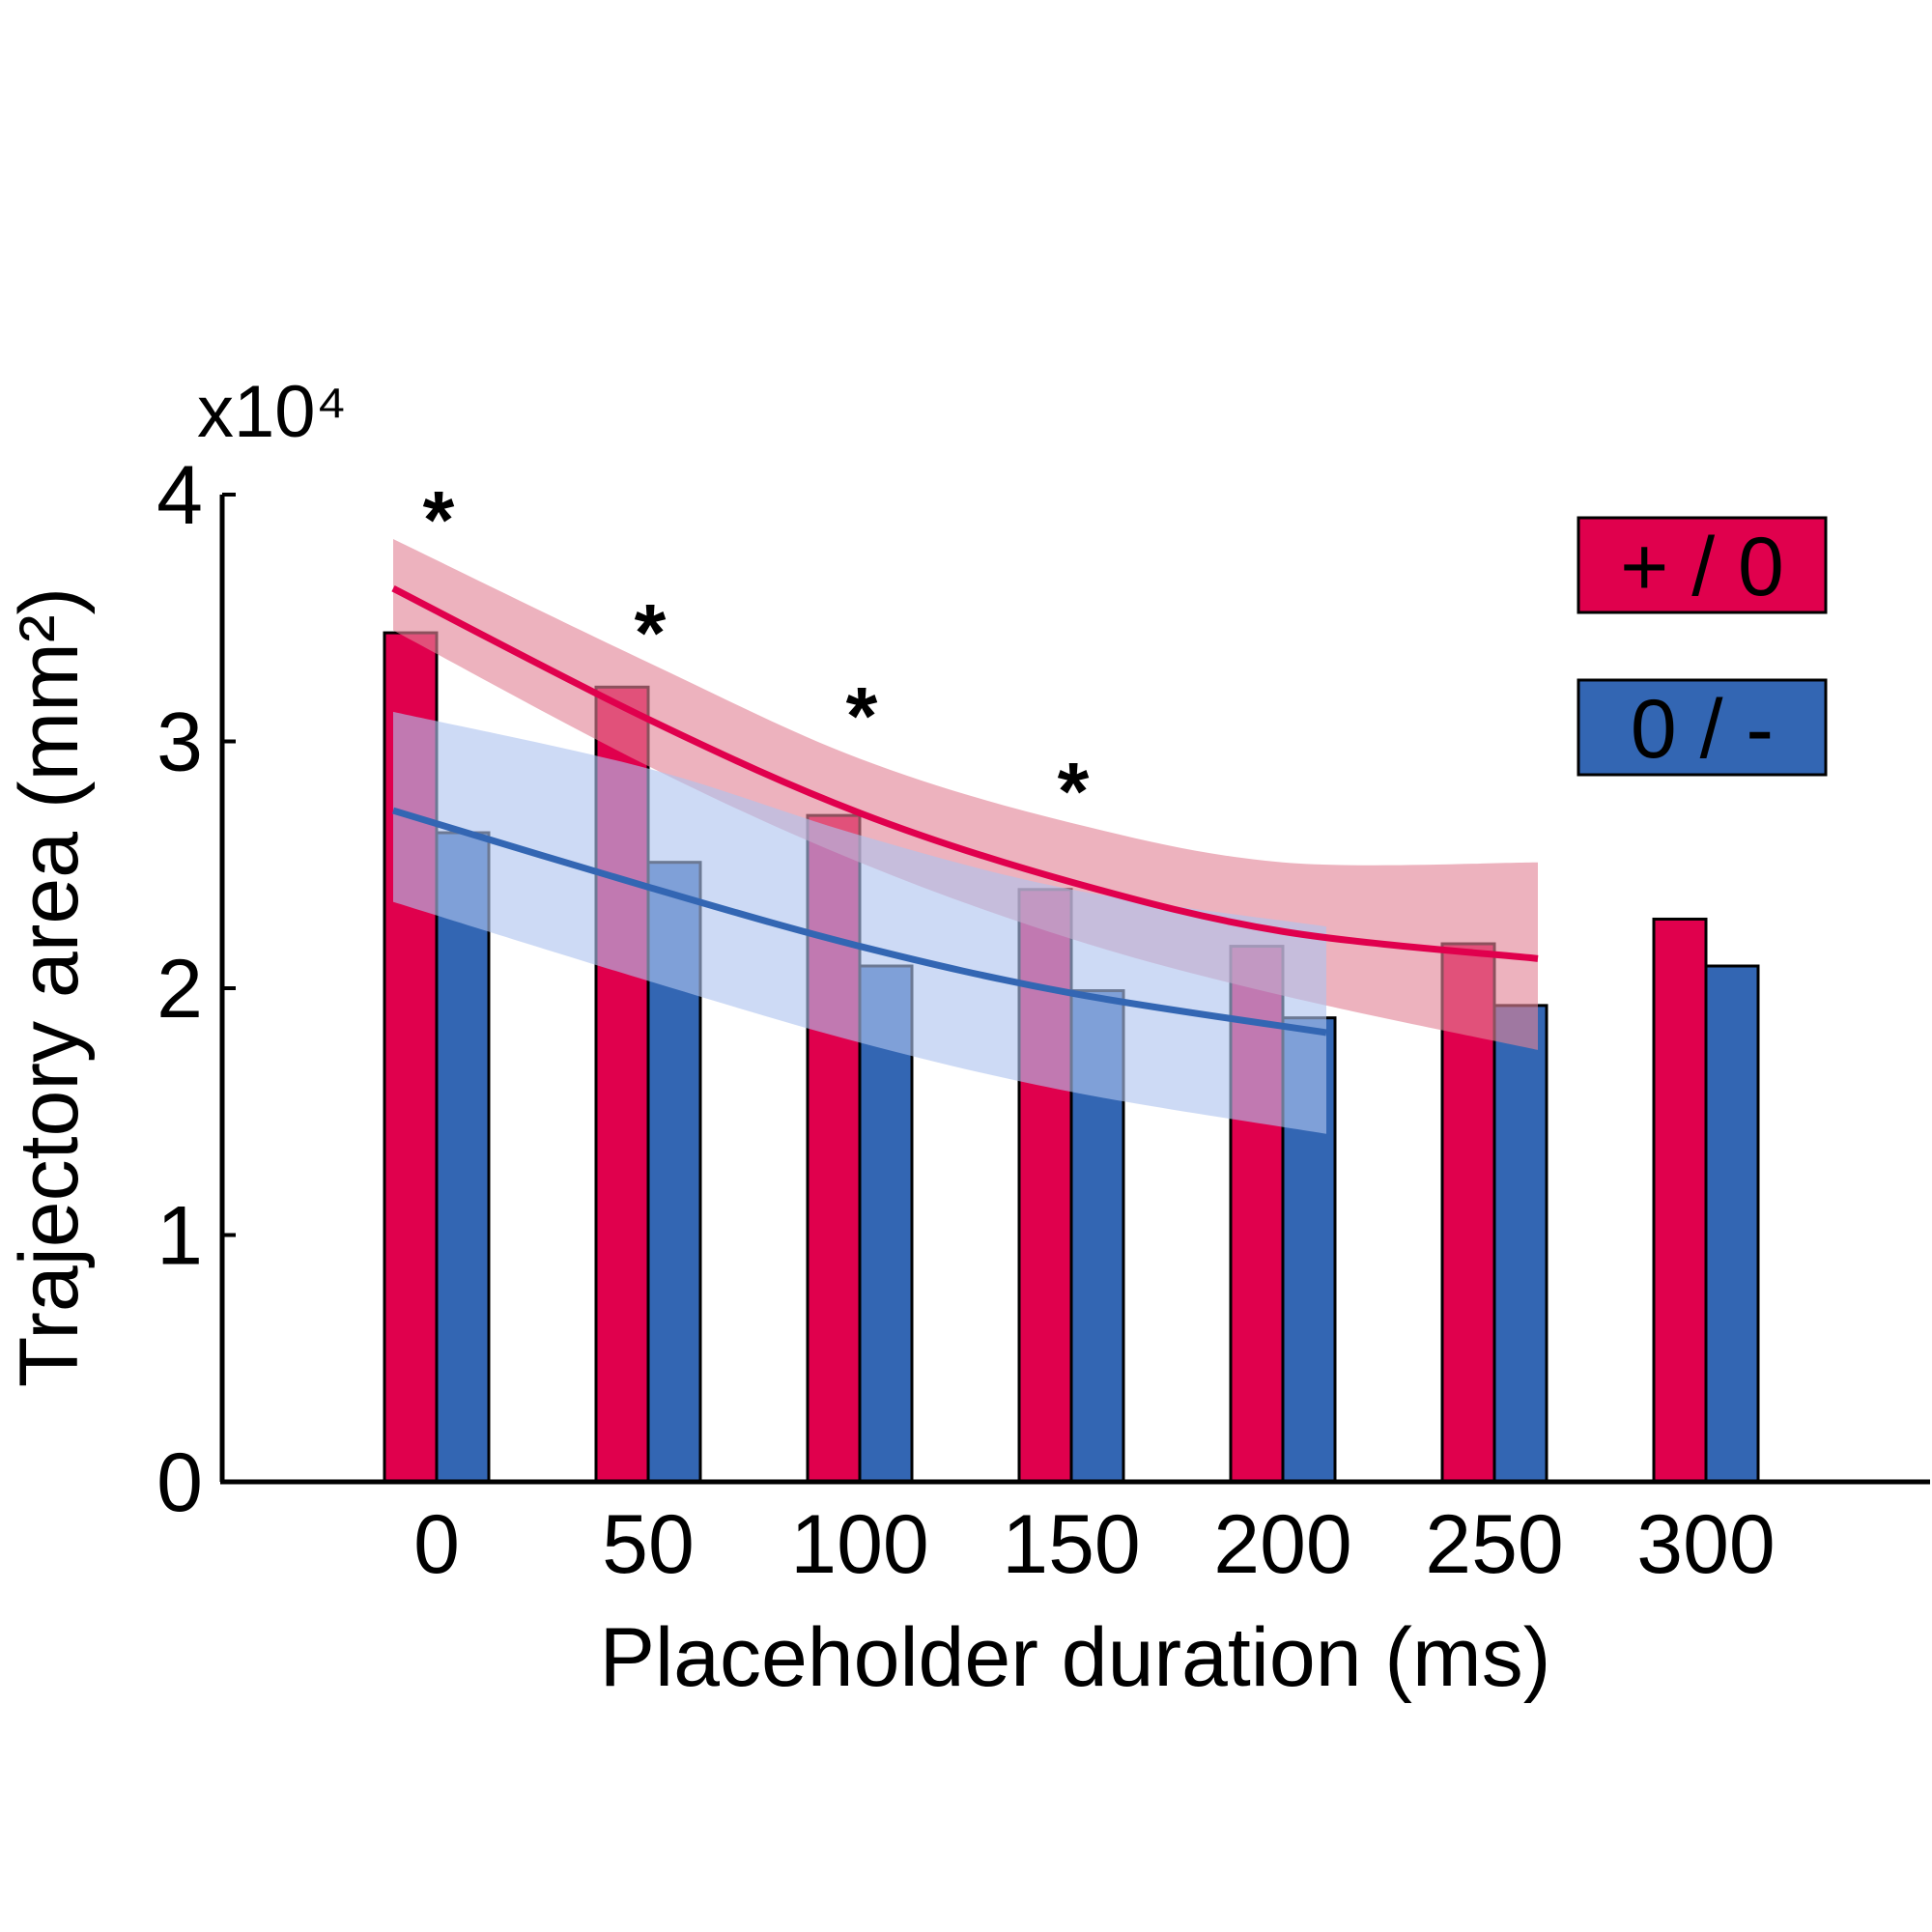 The width and height of the screenshot is (1932, 1932). Describe the element at coordinates (179, 989) in the screenshot. I see `y-tick-label: 2` at that location.